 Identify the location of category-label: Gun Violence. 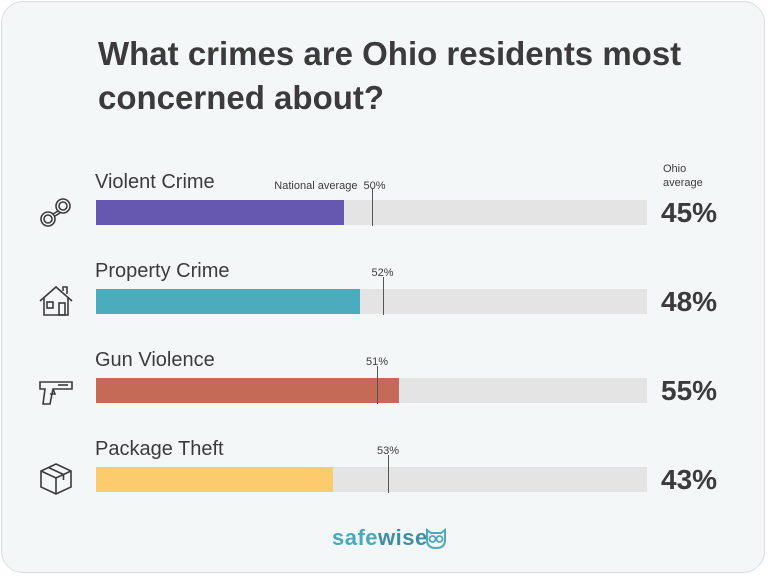
(155, 360).